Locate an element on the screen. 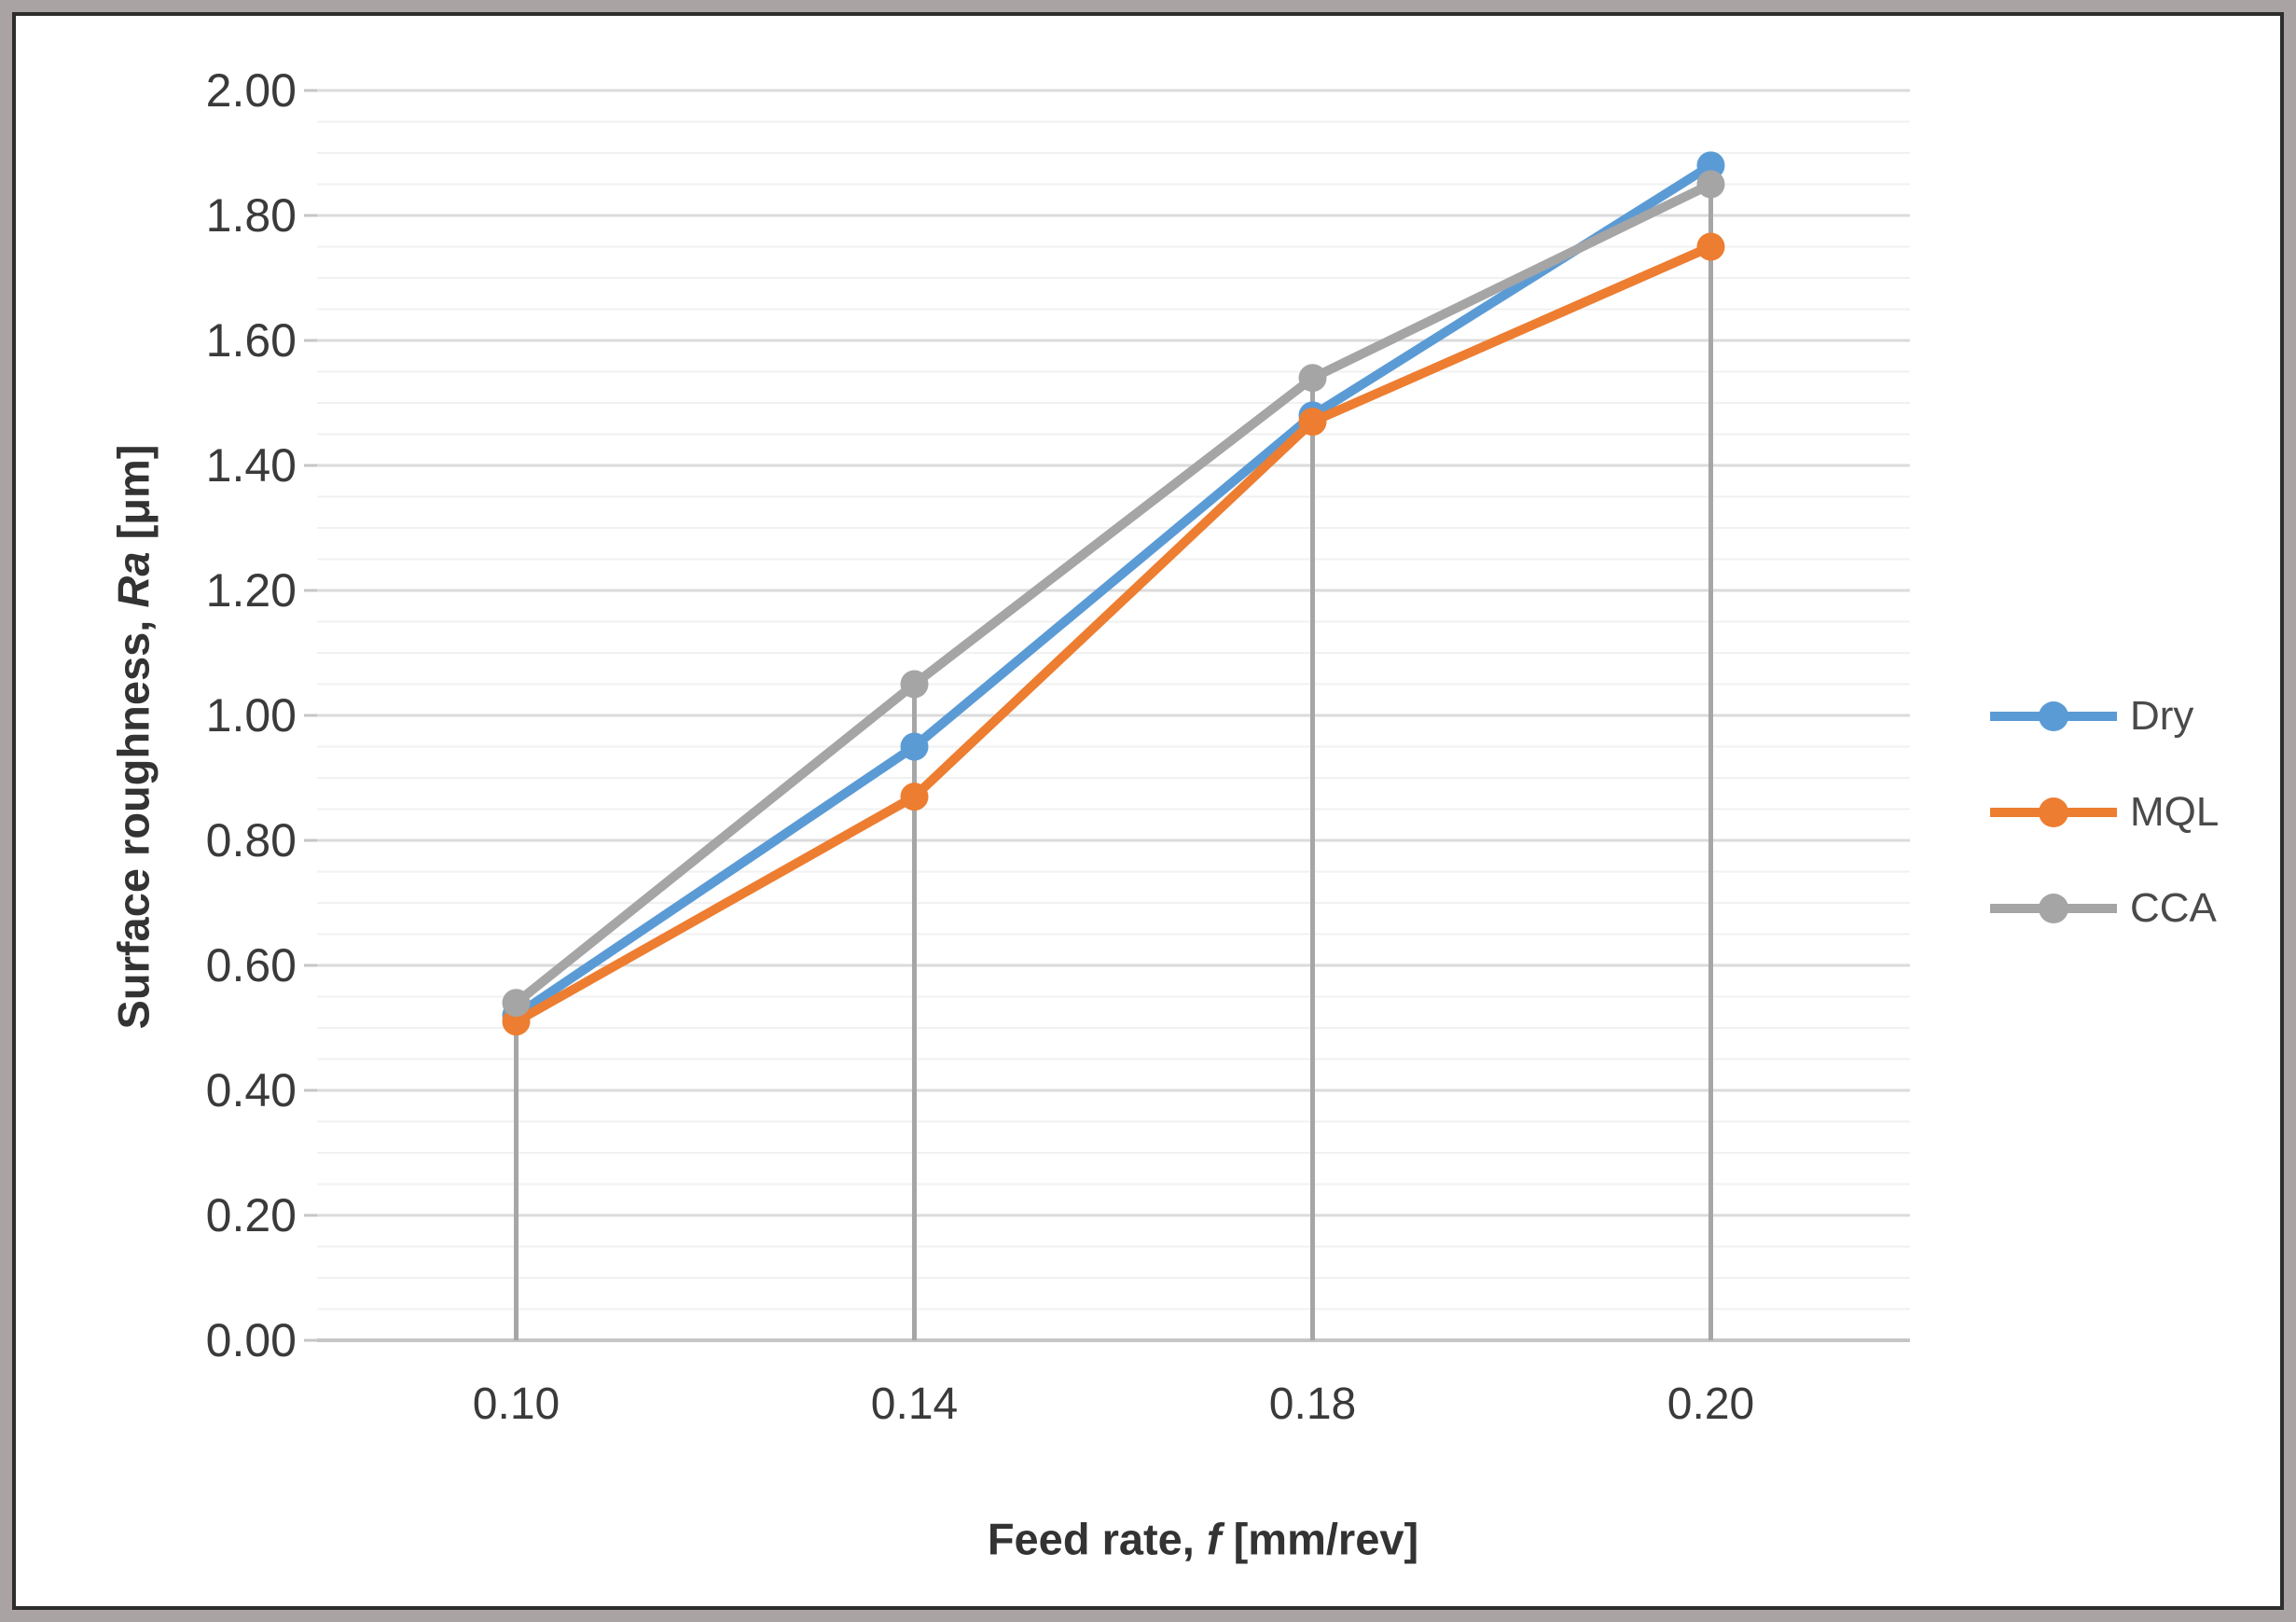 This screenshot has width=2296, height=1622. y-tick-label: 0.00 is located at coordinates (251, 1340).